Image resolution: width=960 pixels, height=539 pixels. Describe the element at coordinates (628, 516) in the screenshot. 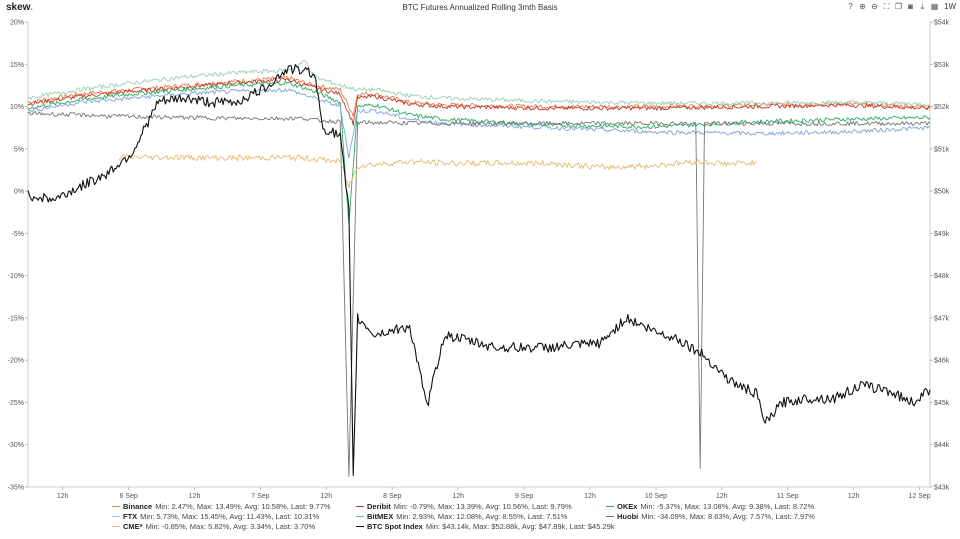

I see `legend-series-name: Huobi` at that location.